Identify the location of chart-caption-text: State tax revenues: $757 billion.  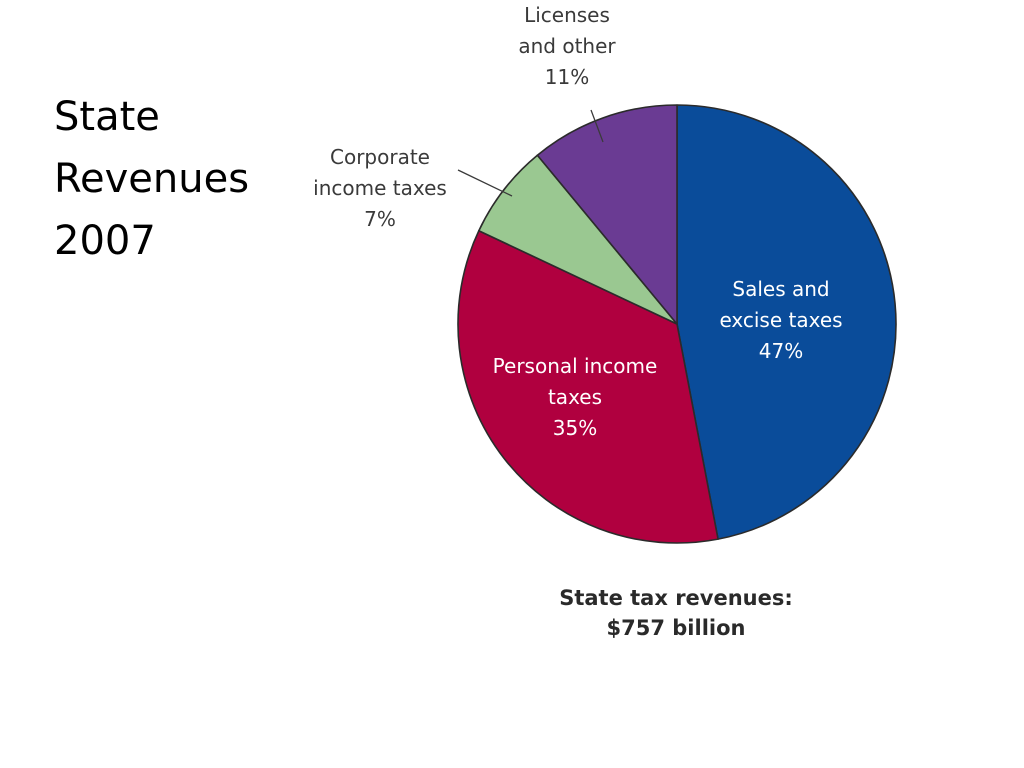
(676, 613).